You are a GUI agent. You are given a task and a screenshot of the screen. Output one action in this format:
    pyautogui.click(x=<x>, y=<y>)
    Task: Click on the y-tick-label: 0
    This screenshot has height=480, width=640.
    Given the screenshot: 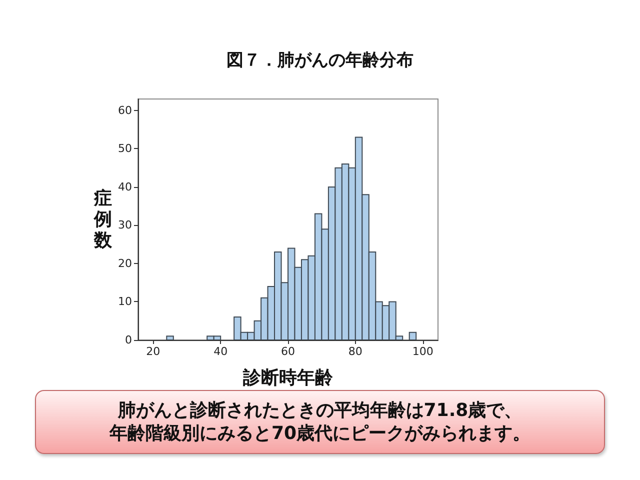 What is the action you would take?
    pyautogui.click(x=128, y=340)
    